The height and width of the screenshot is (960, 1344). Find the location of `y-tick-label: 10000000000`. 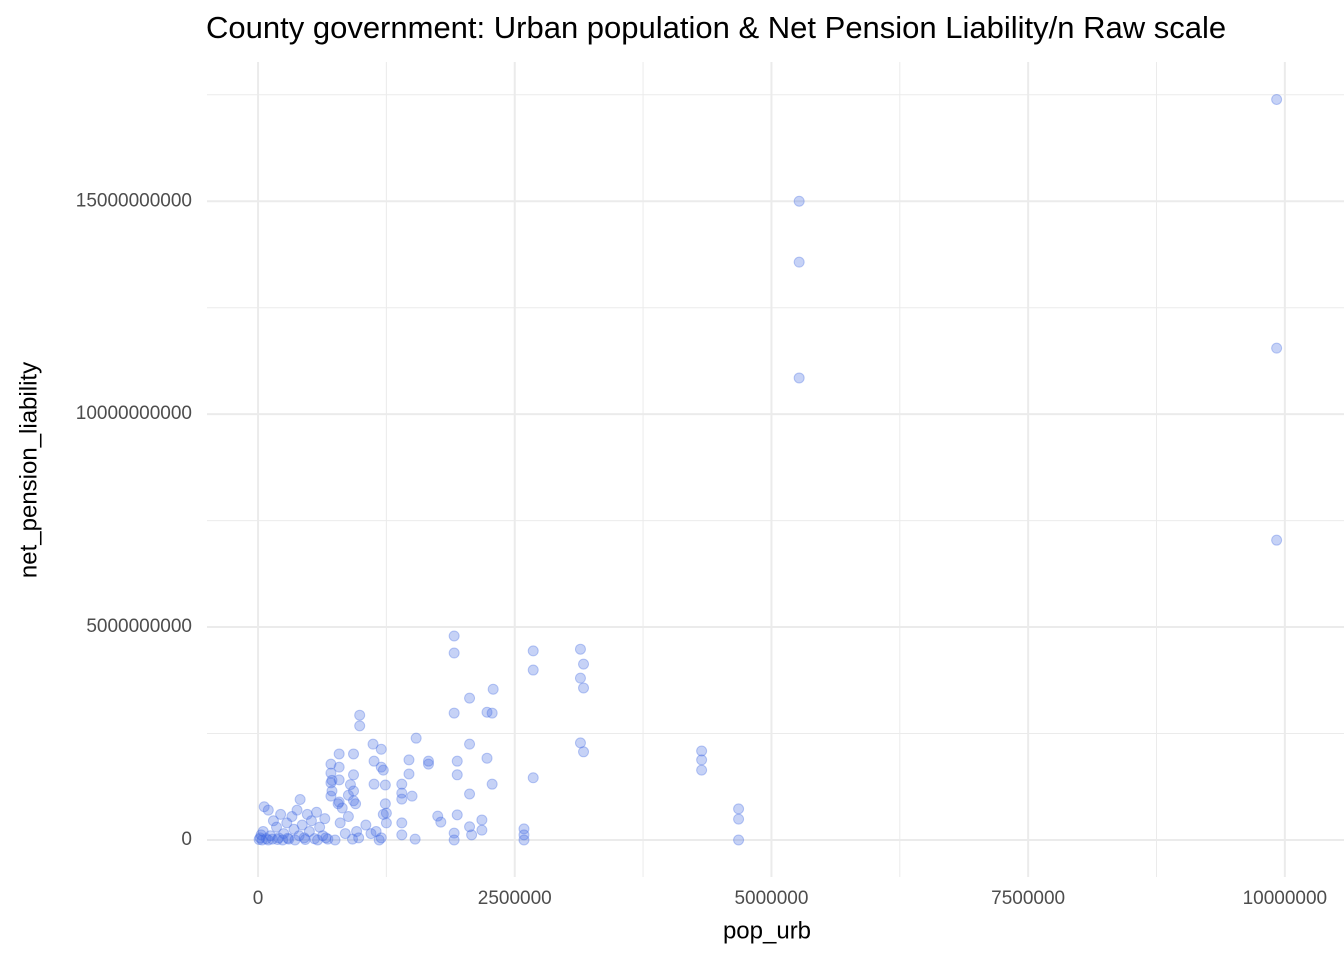

y-tick-label: 10000000000 is located at coordinates (134, 413).